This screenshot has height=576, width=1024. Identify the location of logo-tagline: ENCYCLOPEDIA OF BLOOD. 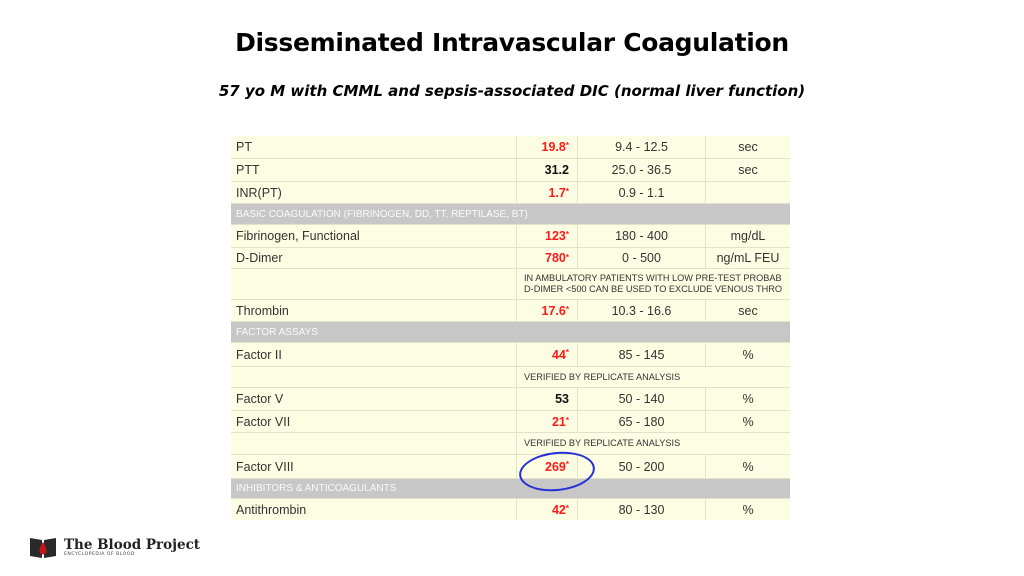
(99, 554).